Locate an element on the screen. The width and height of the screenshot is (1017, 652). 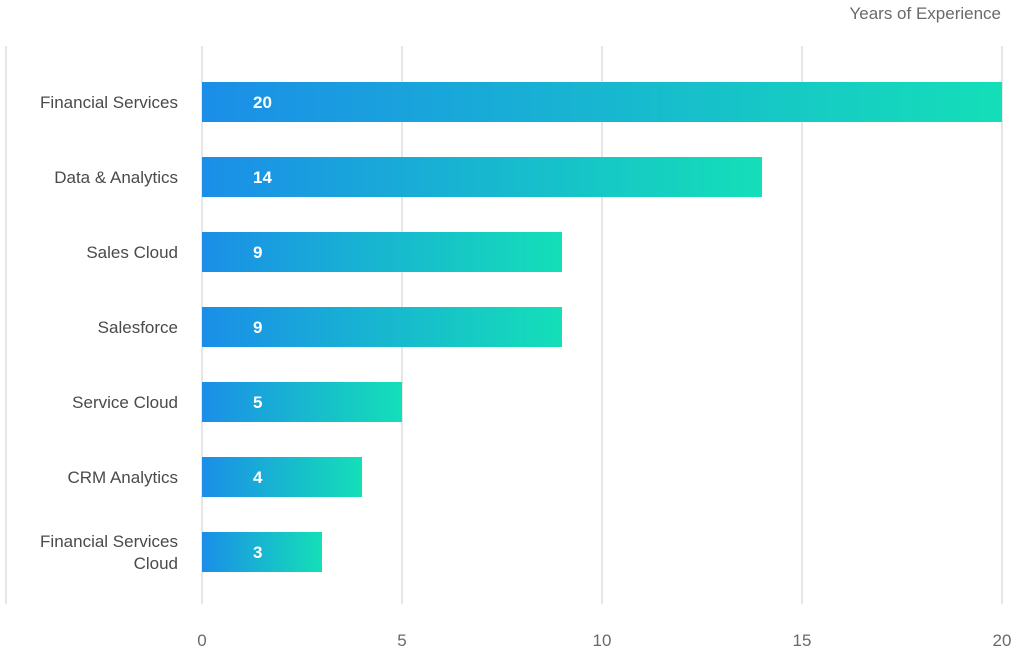
bar-value-label-0: 20 is located at coordinates (262, 102).